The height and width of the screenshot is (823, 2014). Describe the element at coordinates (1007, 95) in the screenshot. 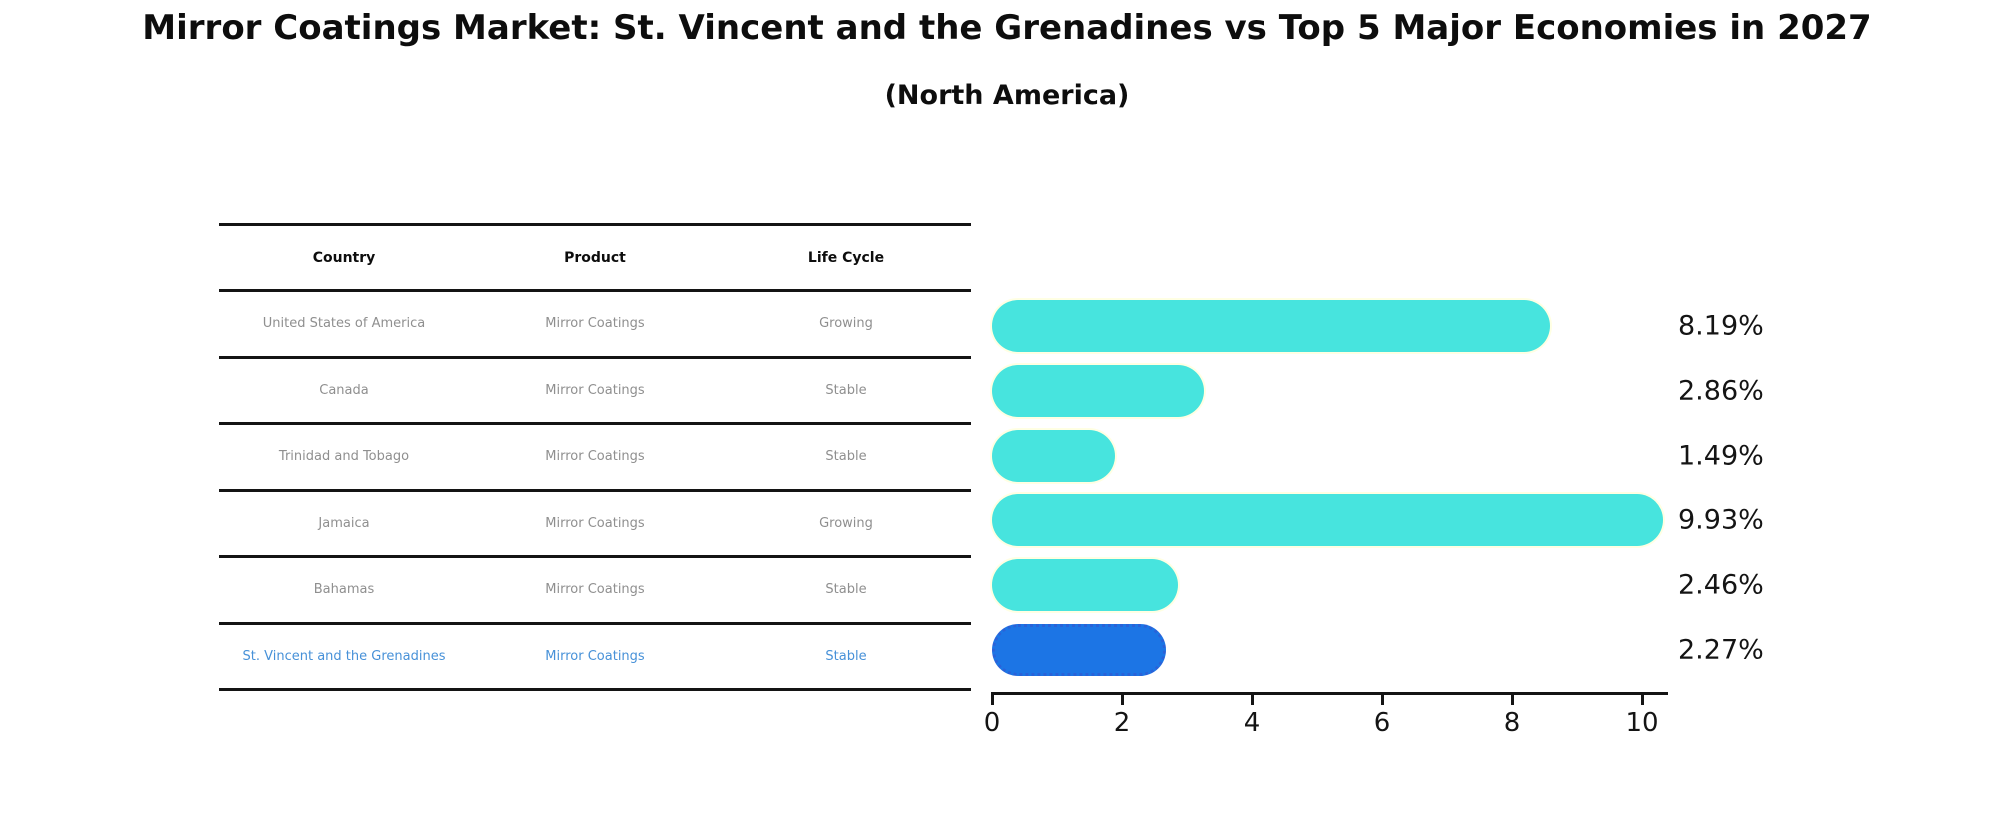

I see `chart-subtitle: (North America)` at that location.